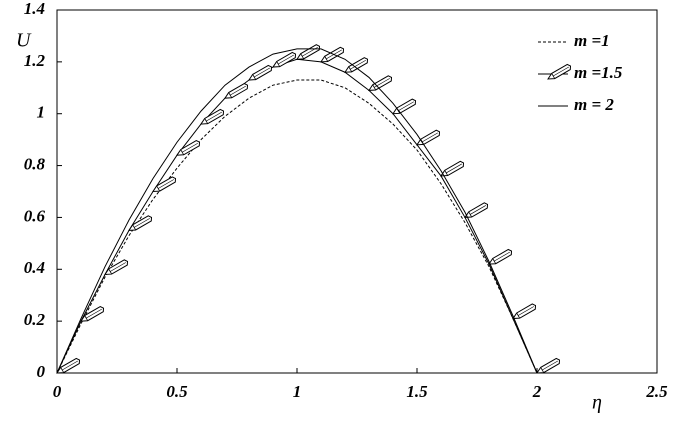 This screenshot has width=677, height=423. I want to click on y-tick-label: 0.8, so click(35, 163).